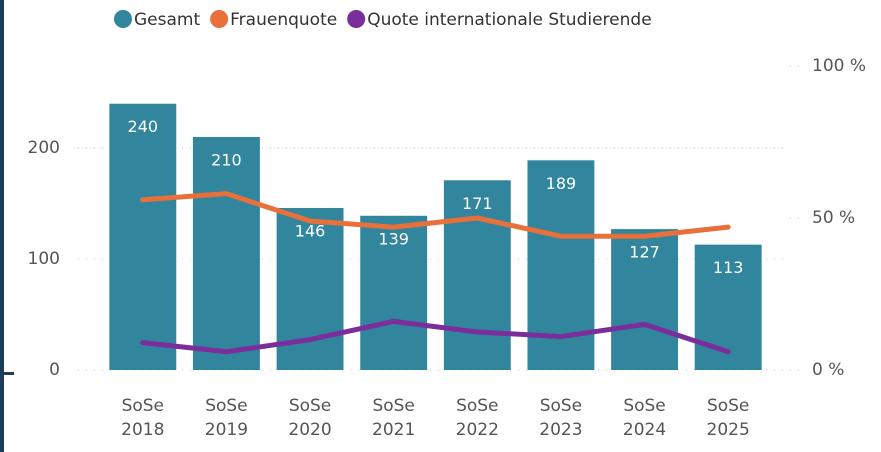 This screenshot has height=452, width=881. I want to click on legend-label: Frauenquote, so click(283, 20).